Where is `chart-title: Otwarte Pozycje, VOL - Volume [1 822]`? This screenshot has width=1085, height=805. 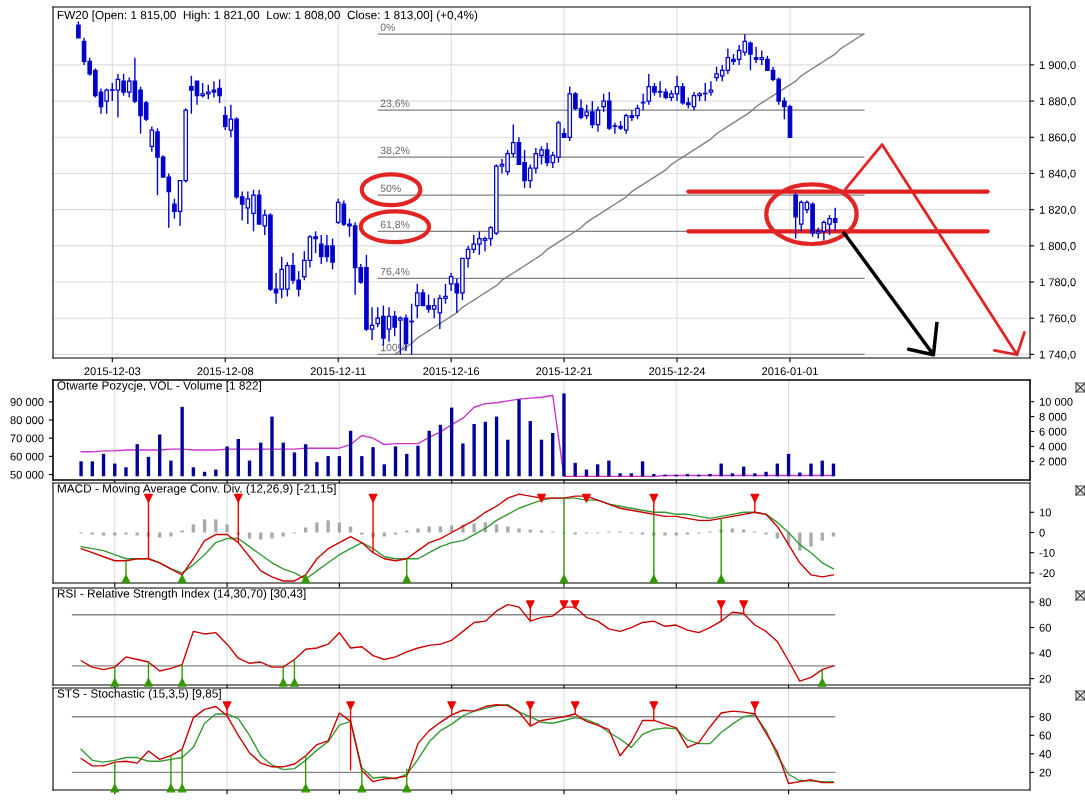 chart-title: Otwarte Pozycje, VOL - Volume [1 822] is located at coordinates (159, 387).